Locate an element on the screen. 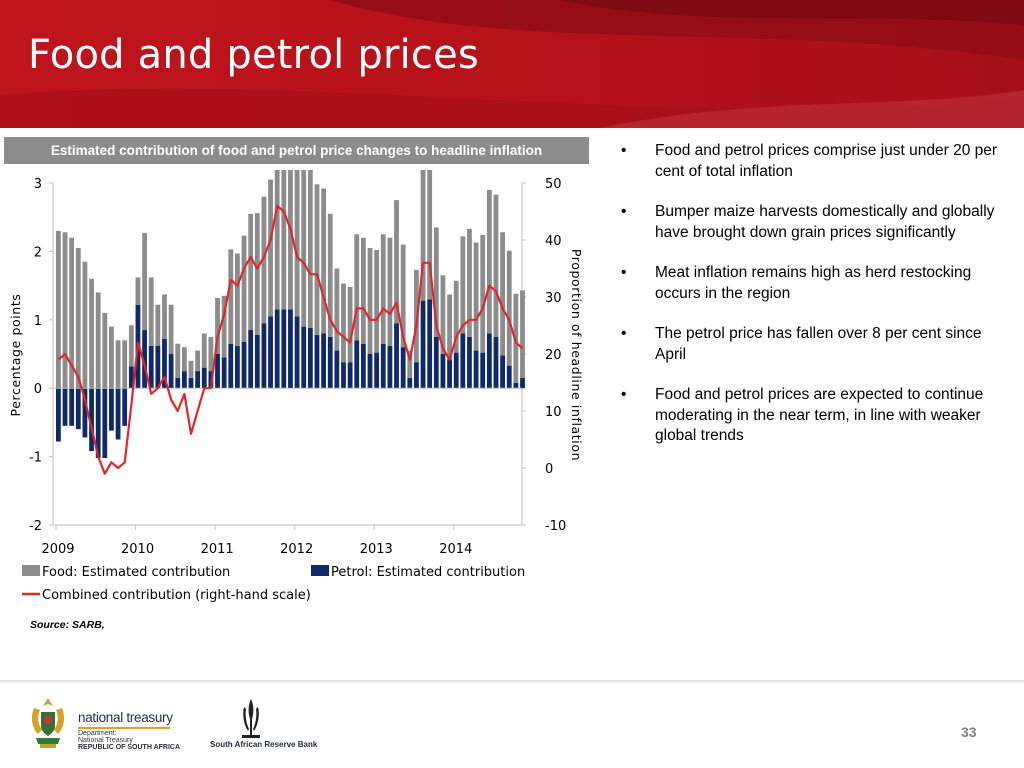  left-tick-label: 3 is located at coordinates (38, 184).